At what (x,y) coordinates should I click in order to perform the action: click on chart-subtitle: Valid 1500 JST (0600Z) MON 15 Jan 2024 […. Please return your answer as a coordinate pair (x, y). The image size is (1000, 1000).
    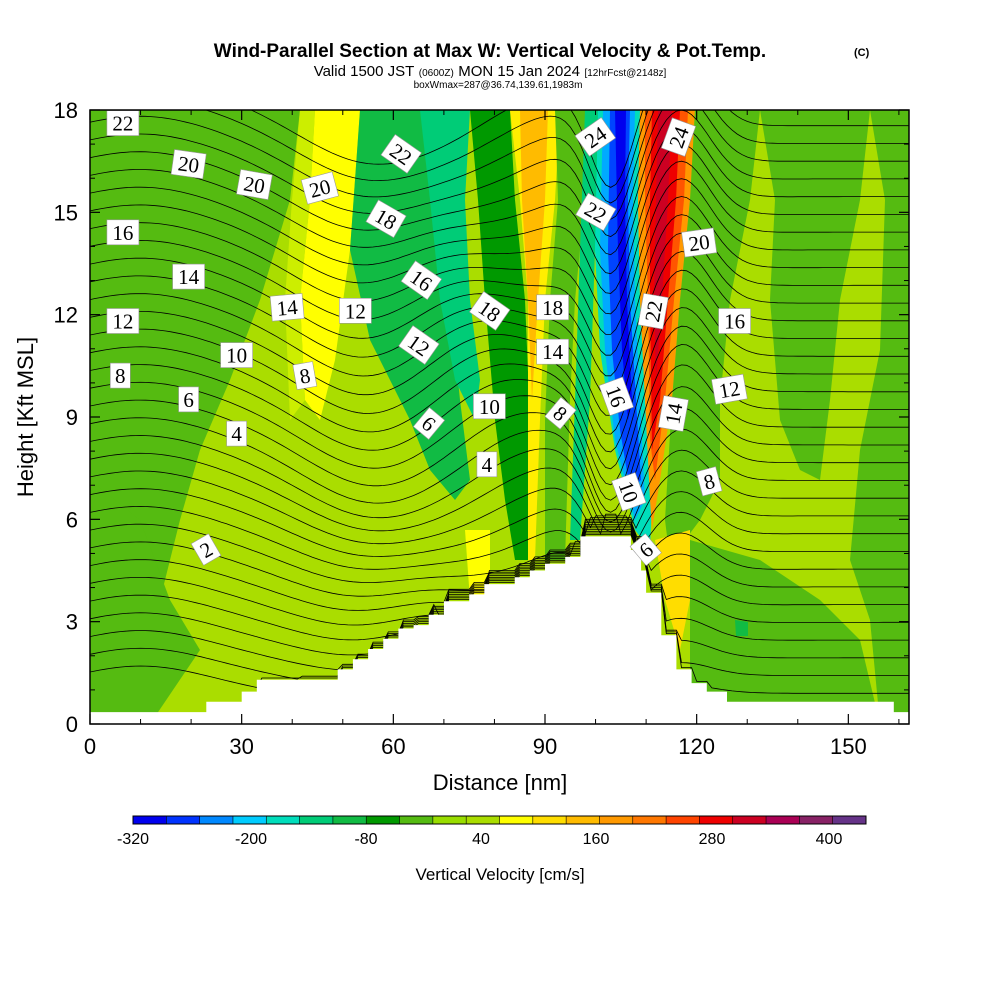
    Looking at the image, I should click on (490, 71).